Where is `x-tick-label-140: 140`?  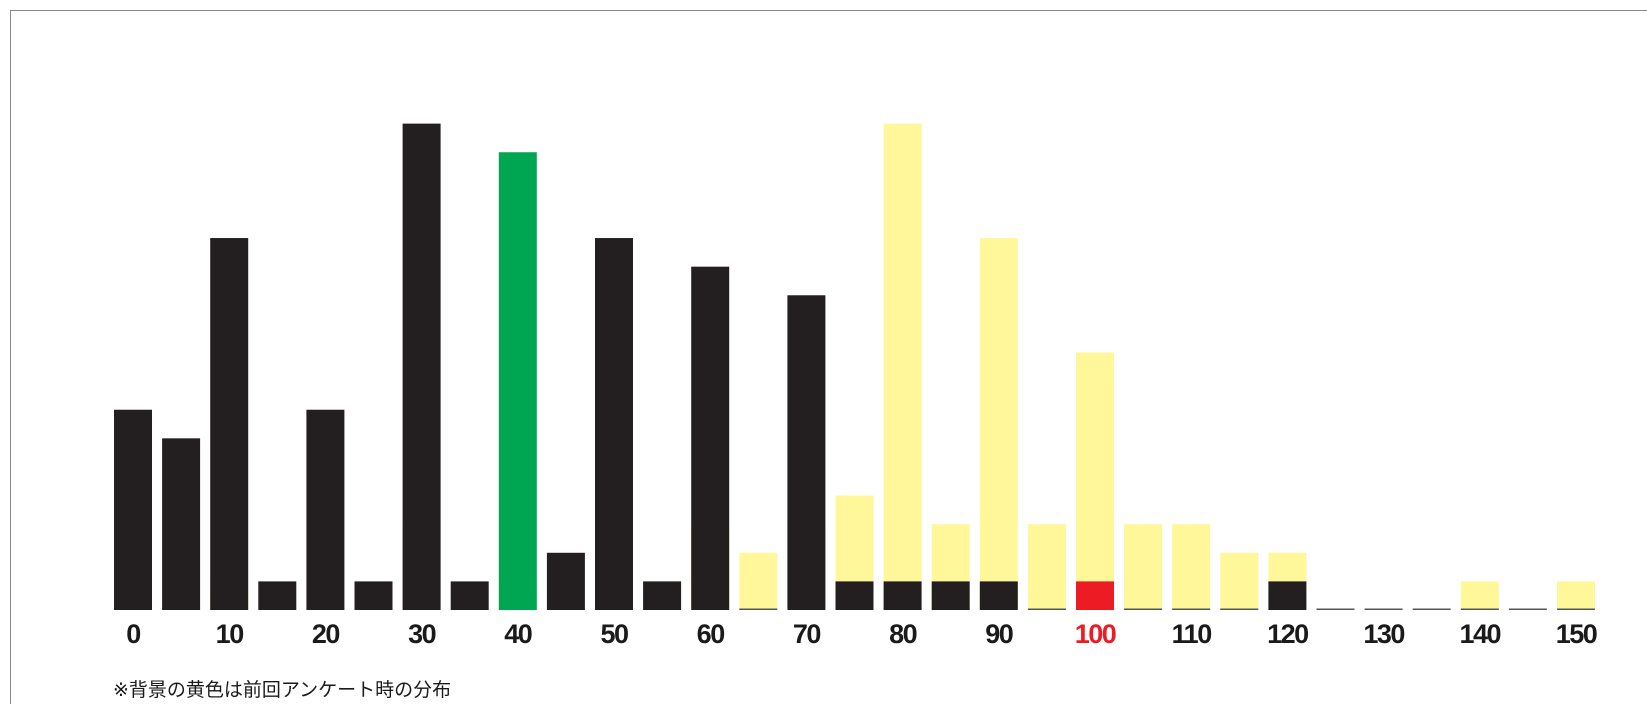
x-tick-label-140: 140 is located at coordinates (1480, 634).